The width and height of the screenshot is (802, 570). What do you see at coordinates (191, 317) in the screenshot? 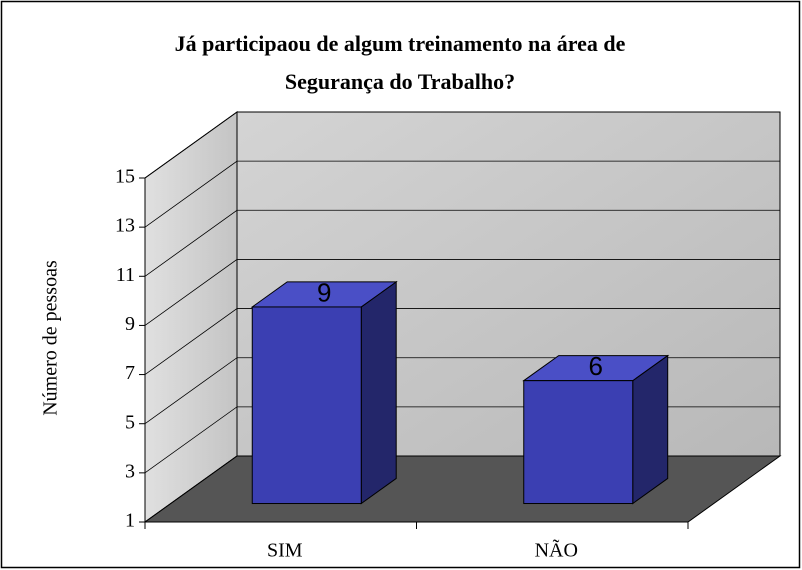
I see `side-wall` at bounding box center [191, 317].